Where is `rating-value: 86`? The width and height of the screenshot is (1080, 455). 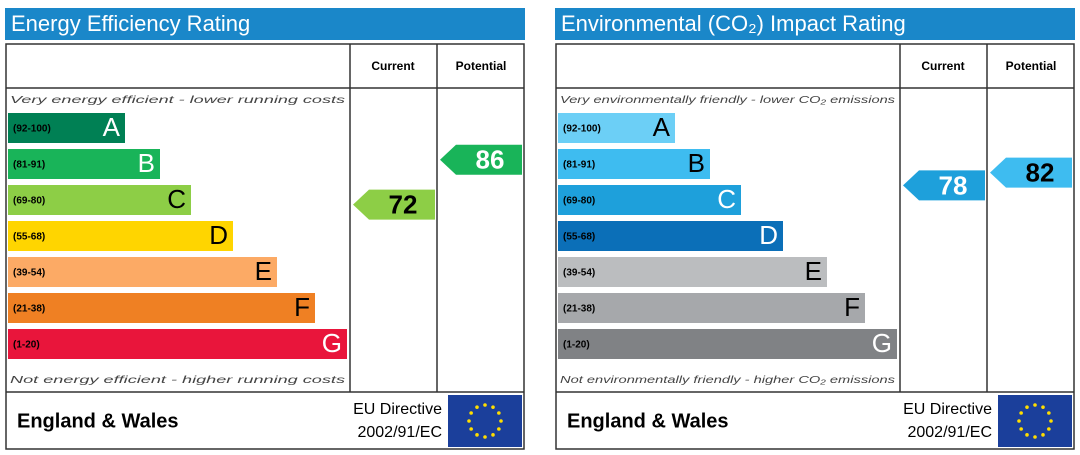 rating-value: 86 is located at coordinates (490, 160).